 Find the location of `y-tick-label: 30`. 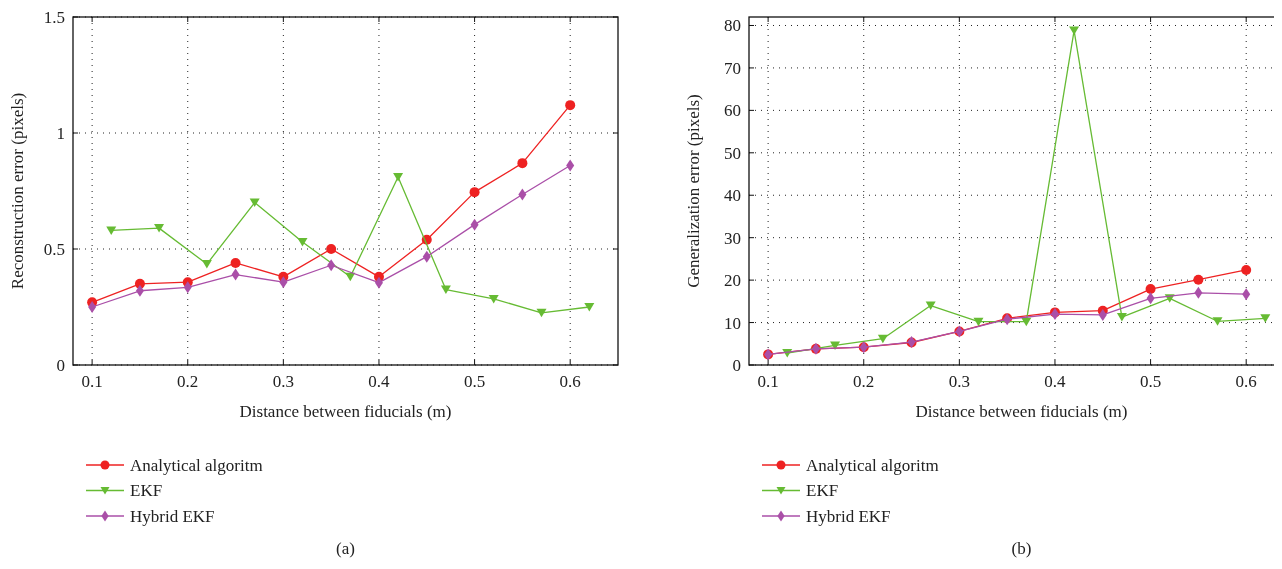

y-tick-label: 30 is located at coordinates (732, 238).